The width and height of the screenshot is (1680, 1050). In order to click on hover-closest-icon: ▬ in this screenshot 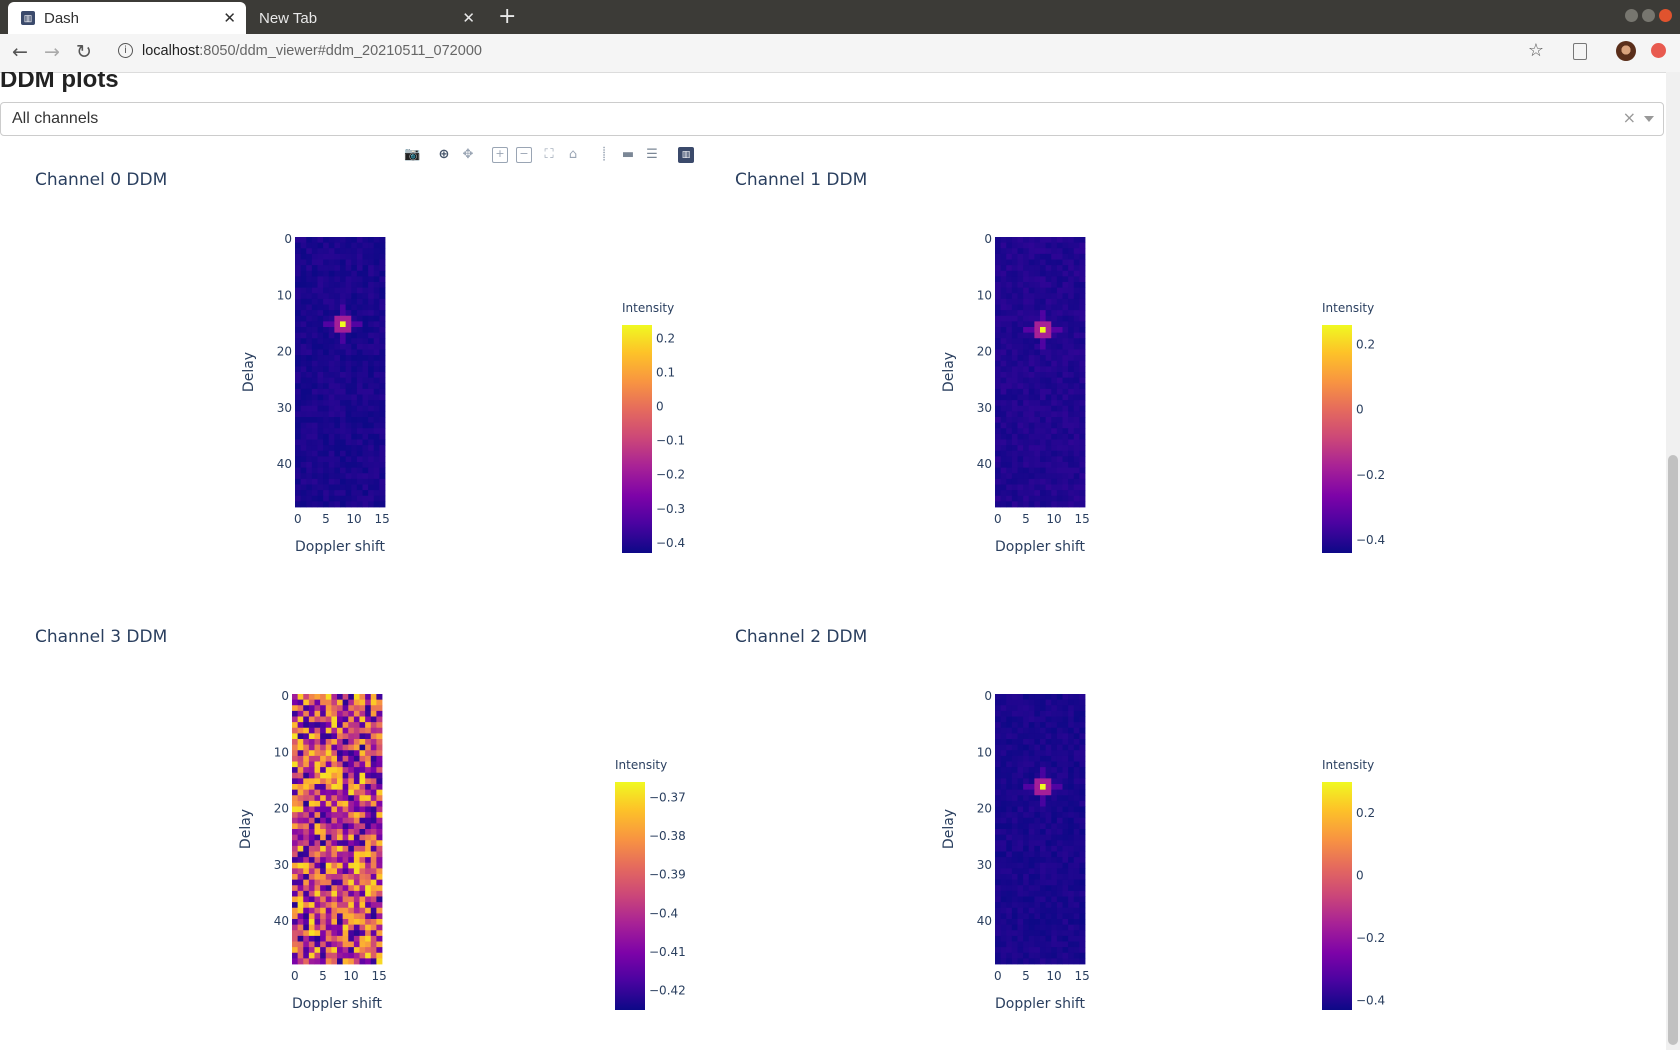, I will do `click(628, 154)`.